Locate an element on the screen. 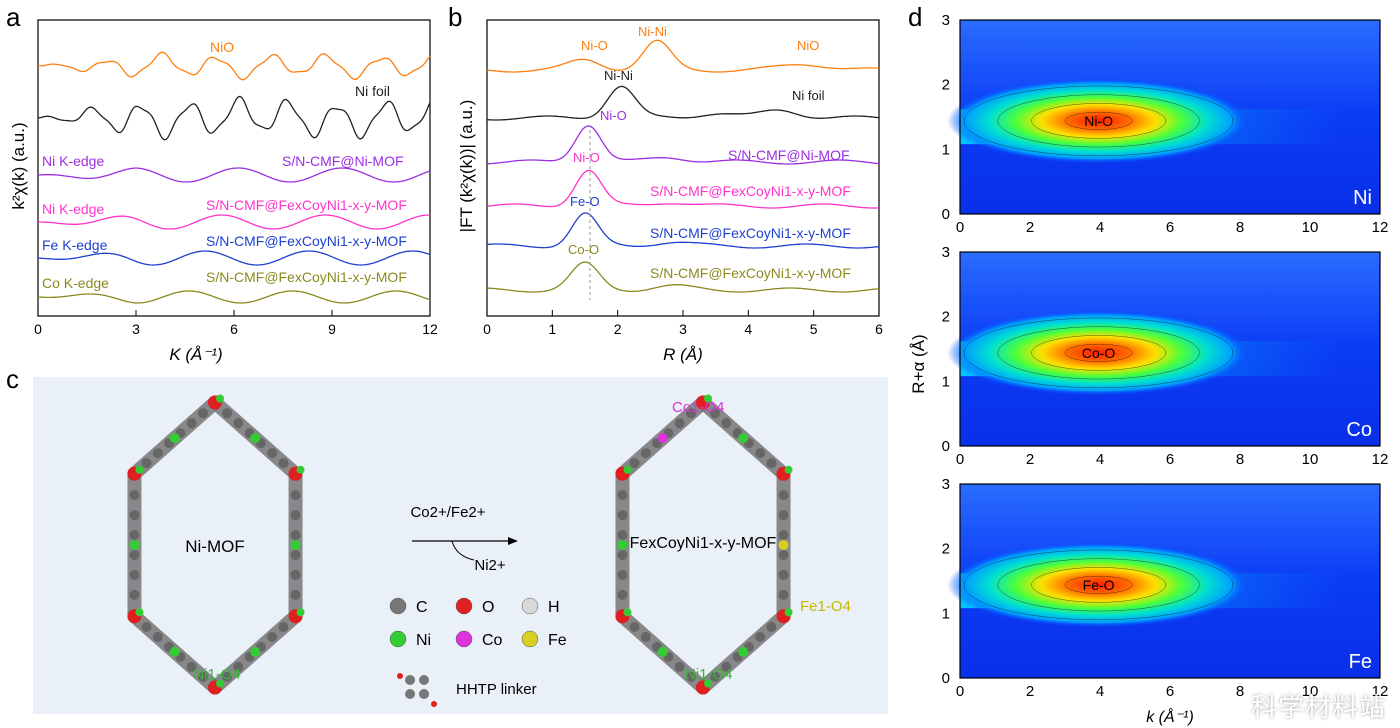 The width and height of the screenshot is (1400, 728). linker-oxygen is located at coordinates (434, 704).